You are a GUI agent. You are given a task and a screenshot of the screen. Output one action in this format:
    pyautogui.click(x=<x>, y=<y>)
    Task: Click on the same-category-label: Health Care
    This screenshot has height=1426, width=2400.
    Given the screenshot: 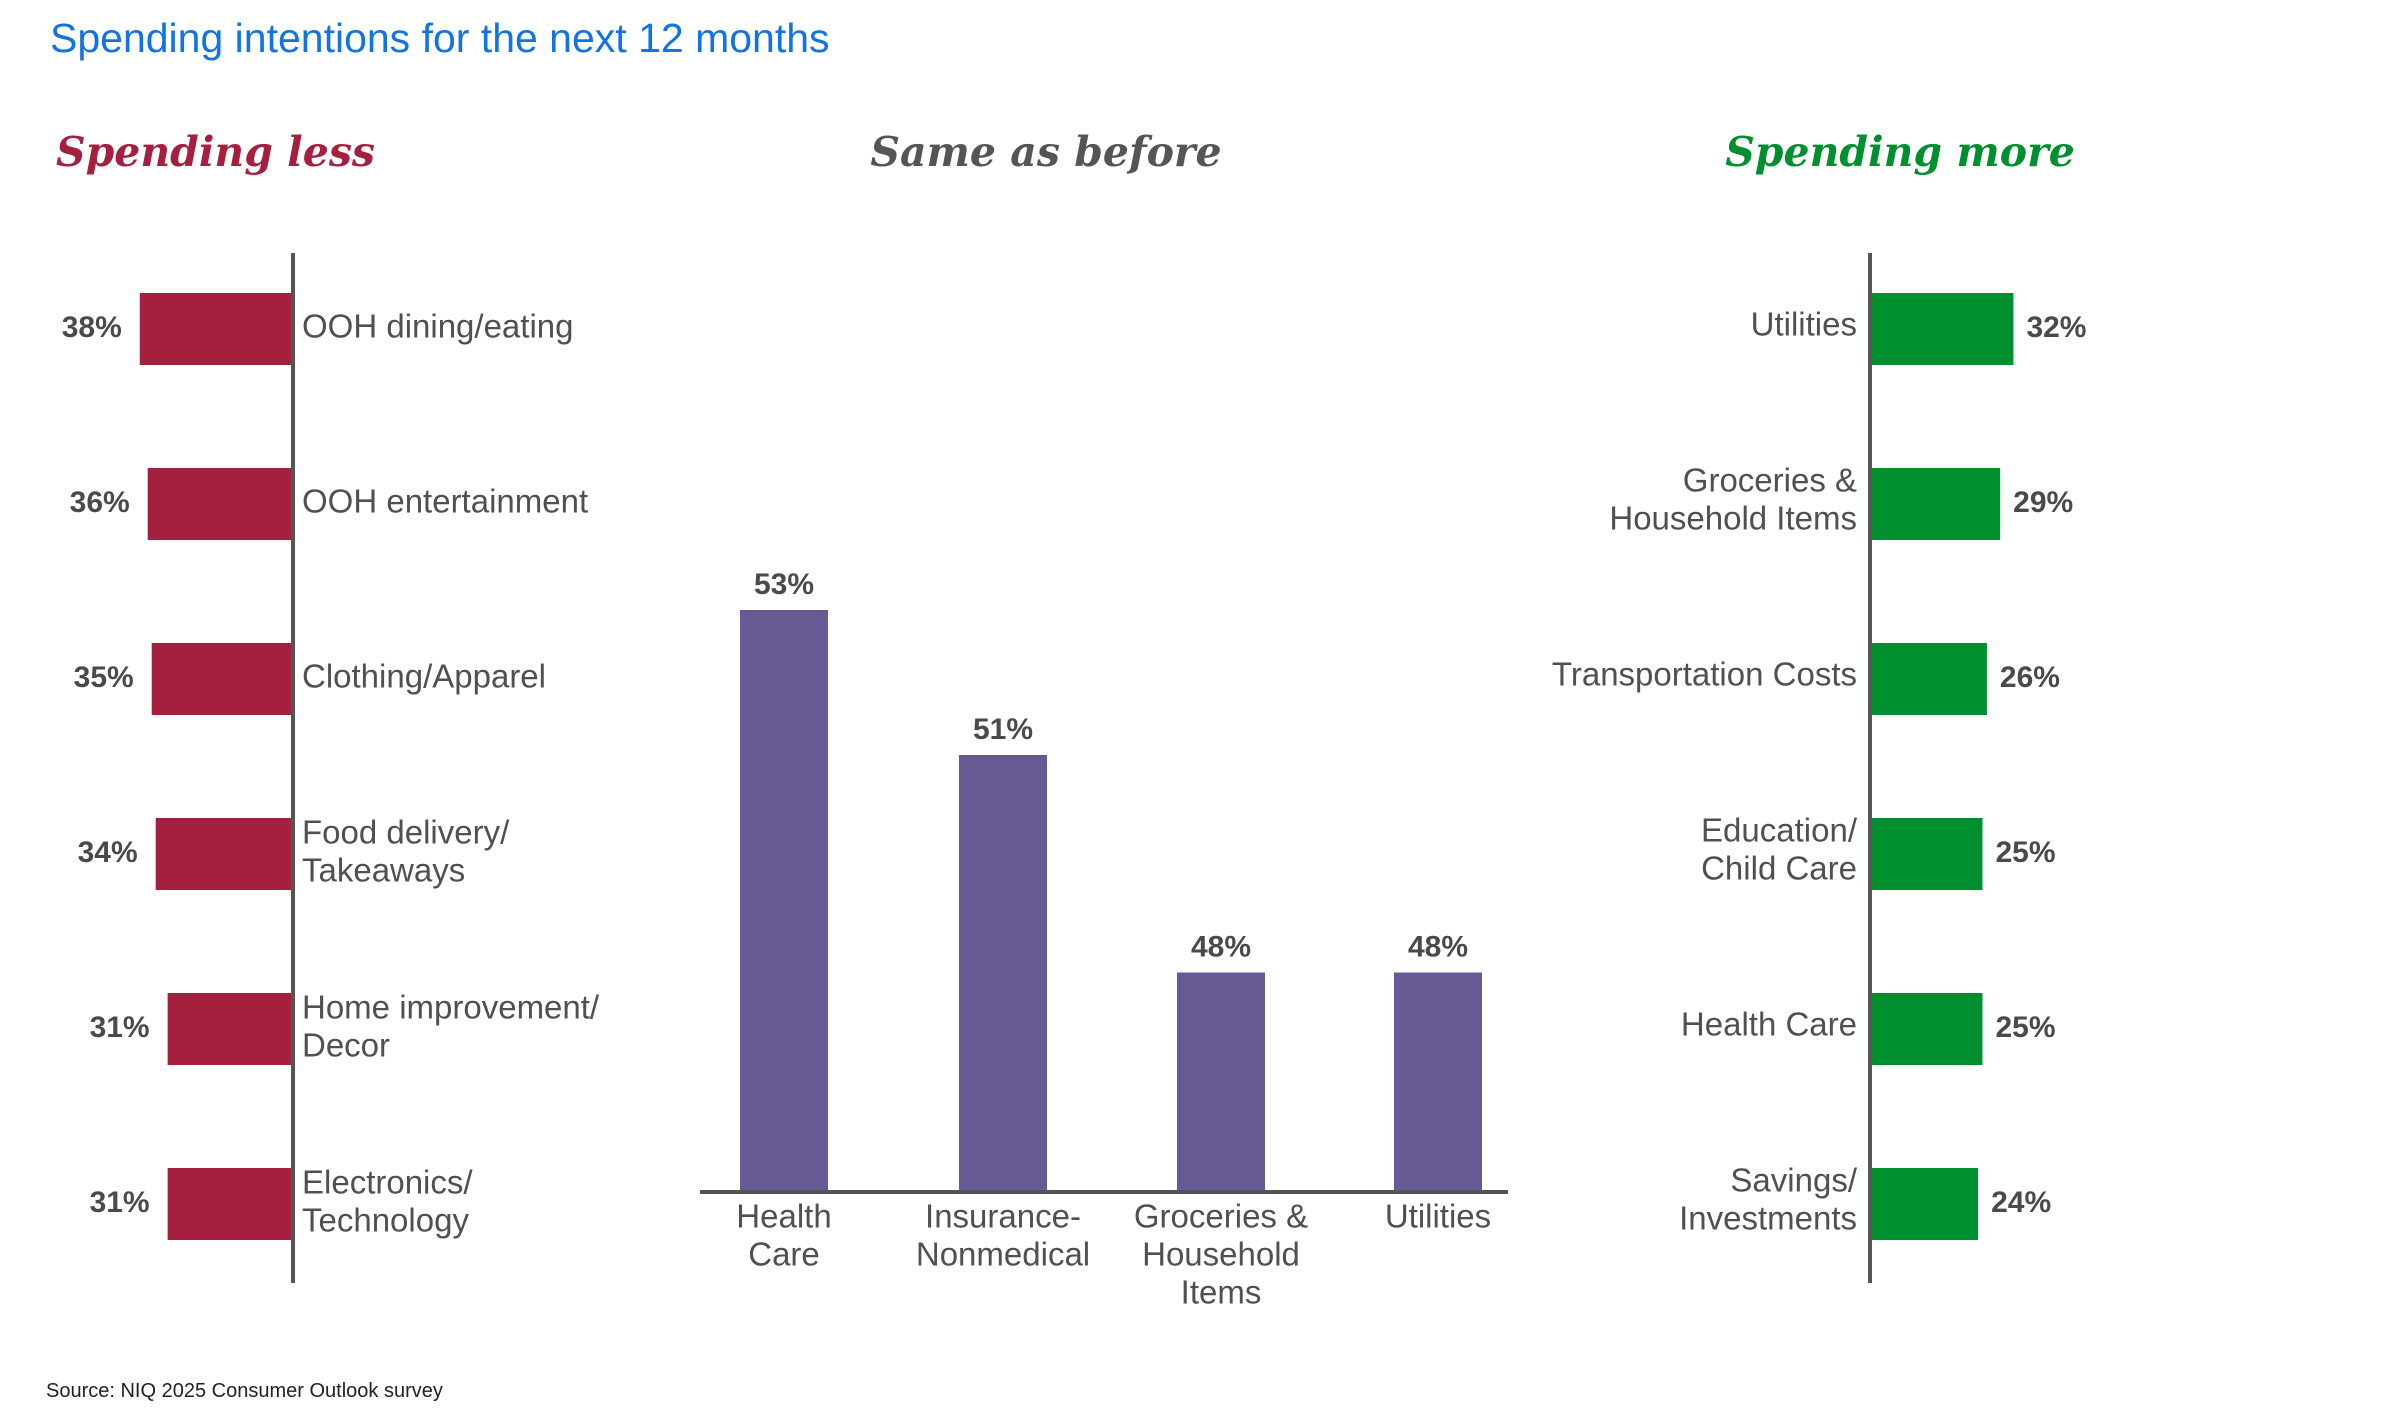 What is the action you would take?
    pyautogui.click(x=783, y=1235)
    